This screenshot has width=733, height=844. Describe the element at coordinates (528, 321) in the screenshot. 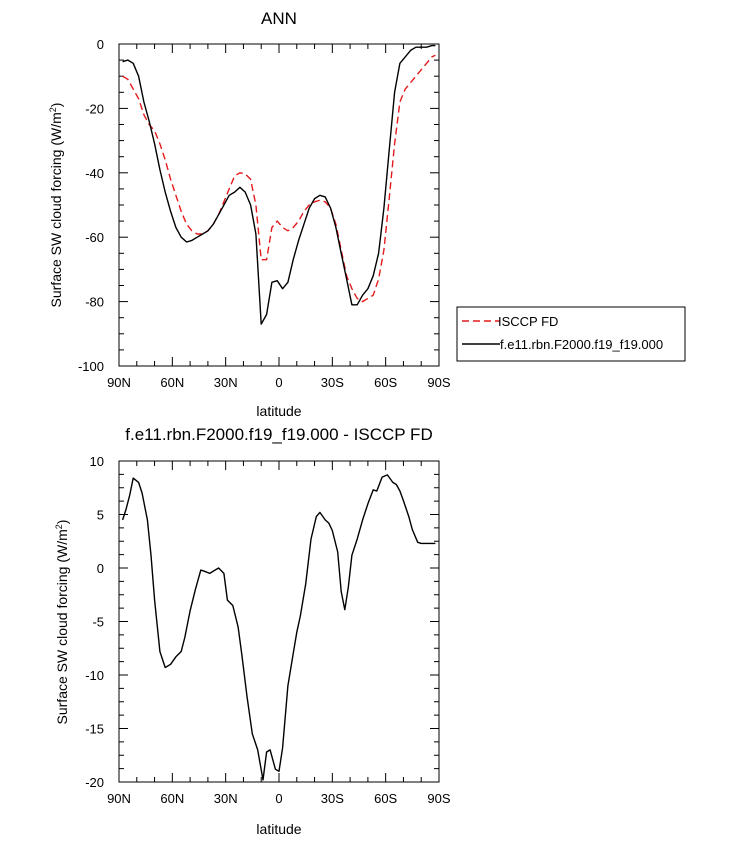

I see `legend-label-isccp: ISCCP FD` at that location.